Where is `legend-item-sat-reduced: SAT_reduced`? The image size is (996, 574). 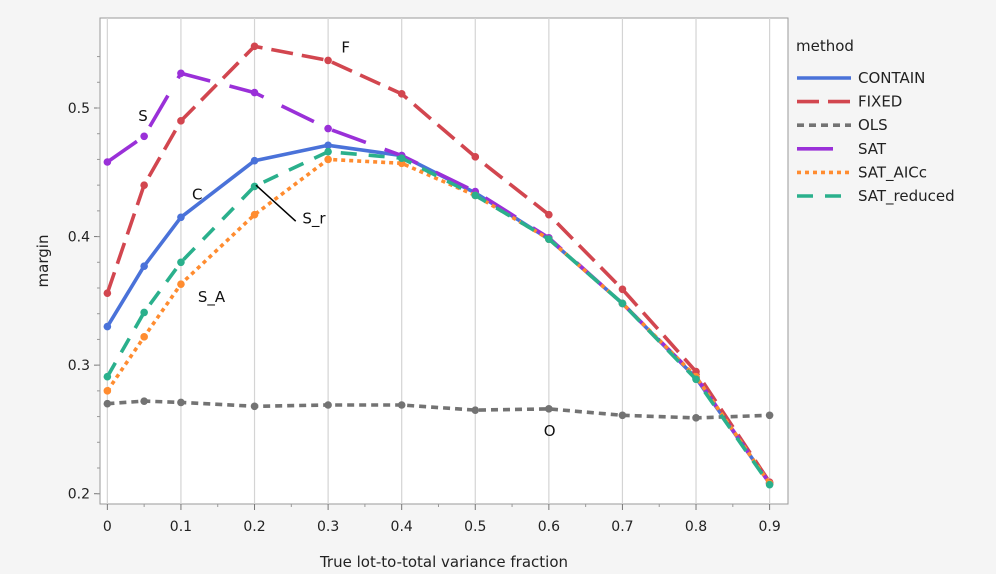
legend-item-sat-reduced: SAT_reduced is located at coordinates (876, 196).